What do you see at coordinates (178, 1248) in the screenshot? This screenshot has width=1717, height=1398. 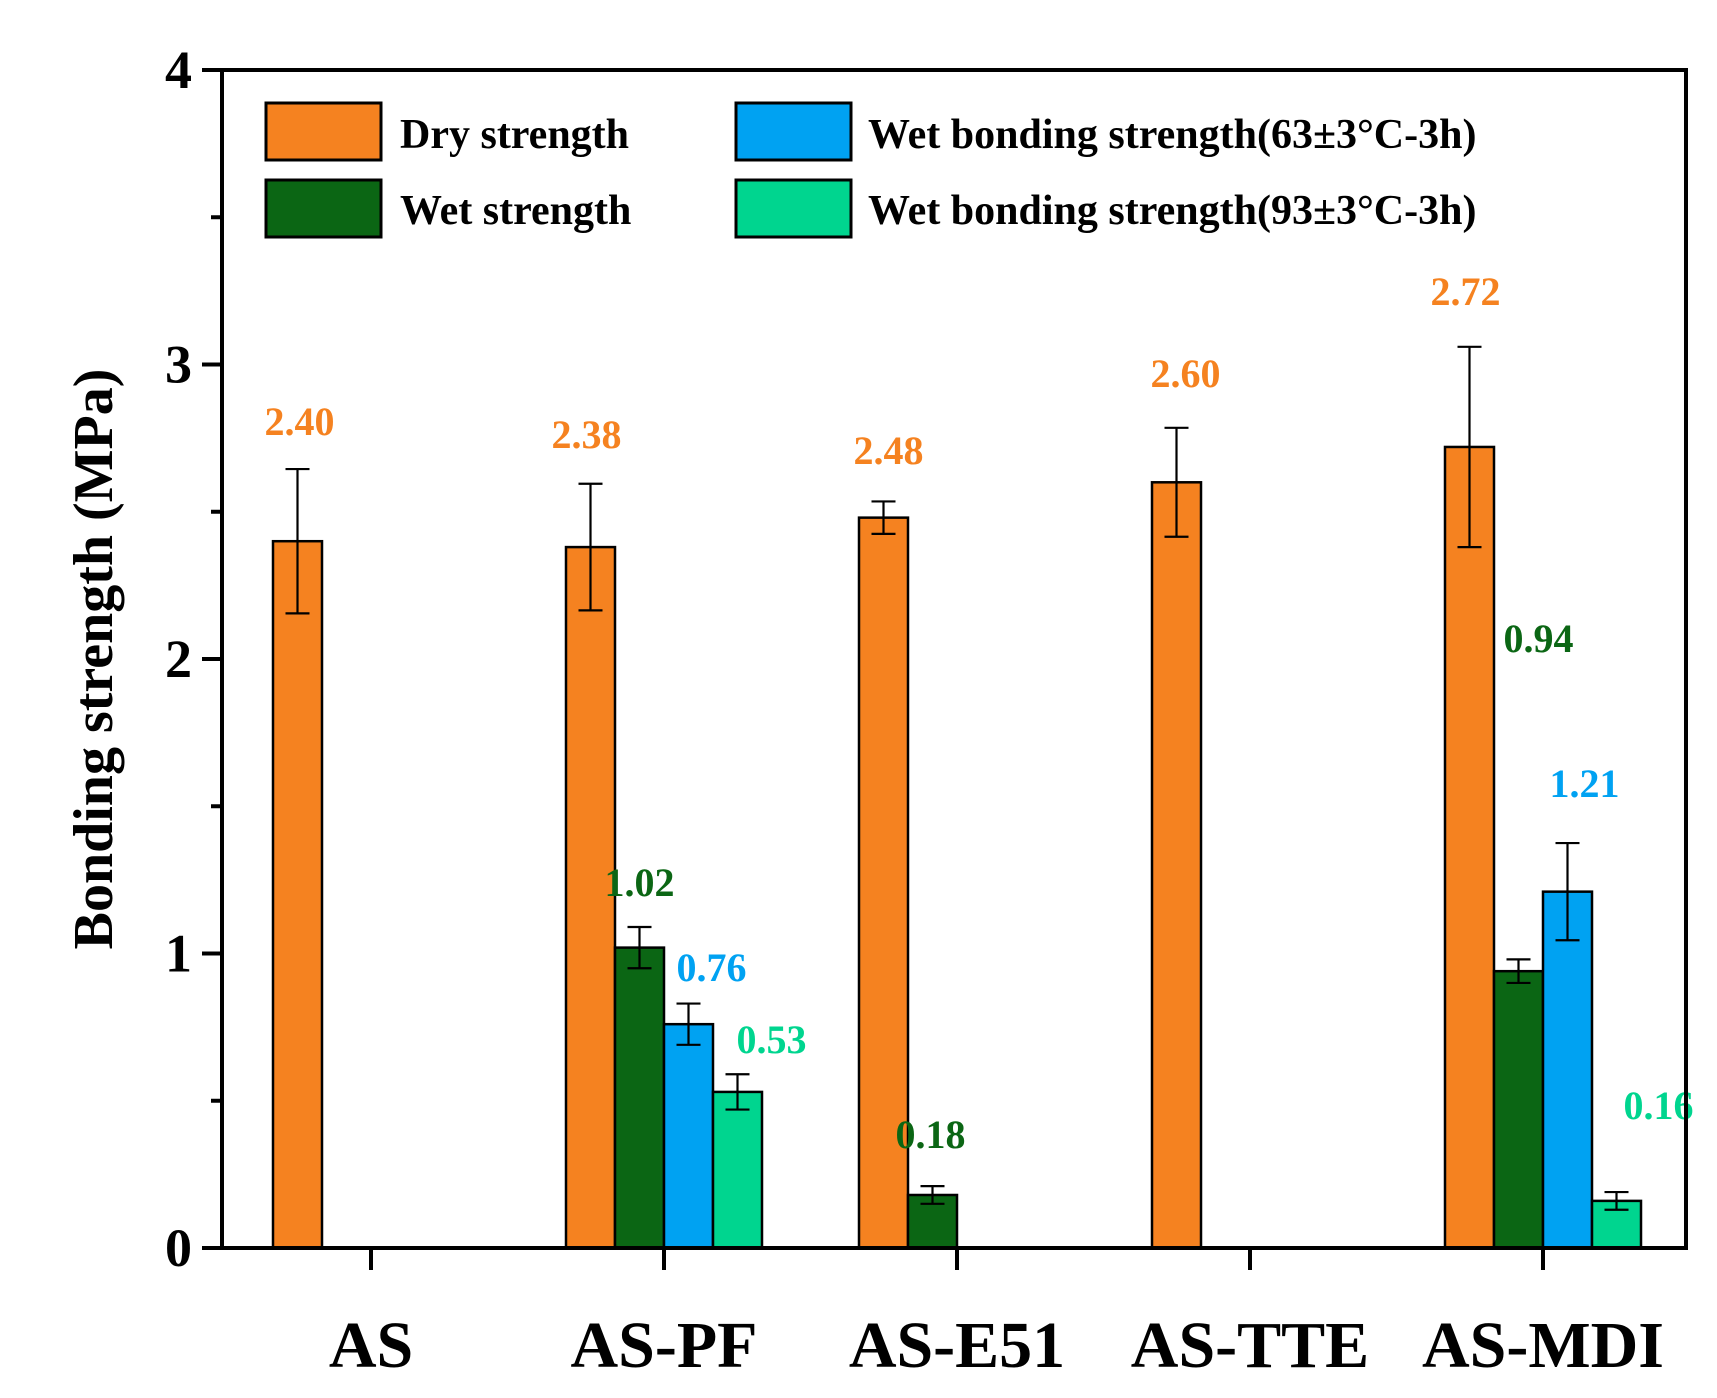 I see `y-tick-label: 0` at bounding box center [178, 1248].